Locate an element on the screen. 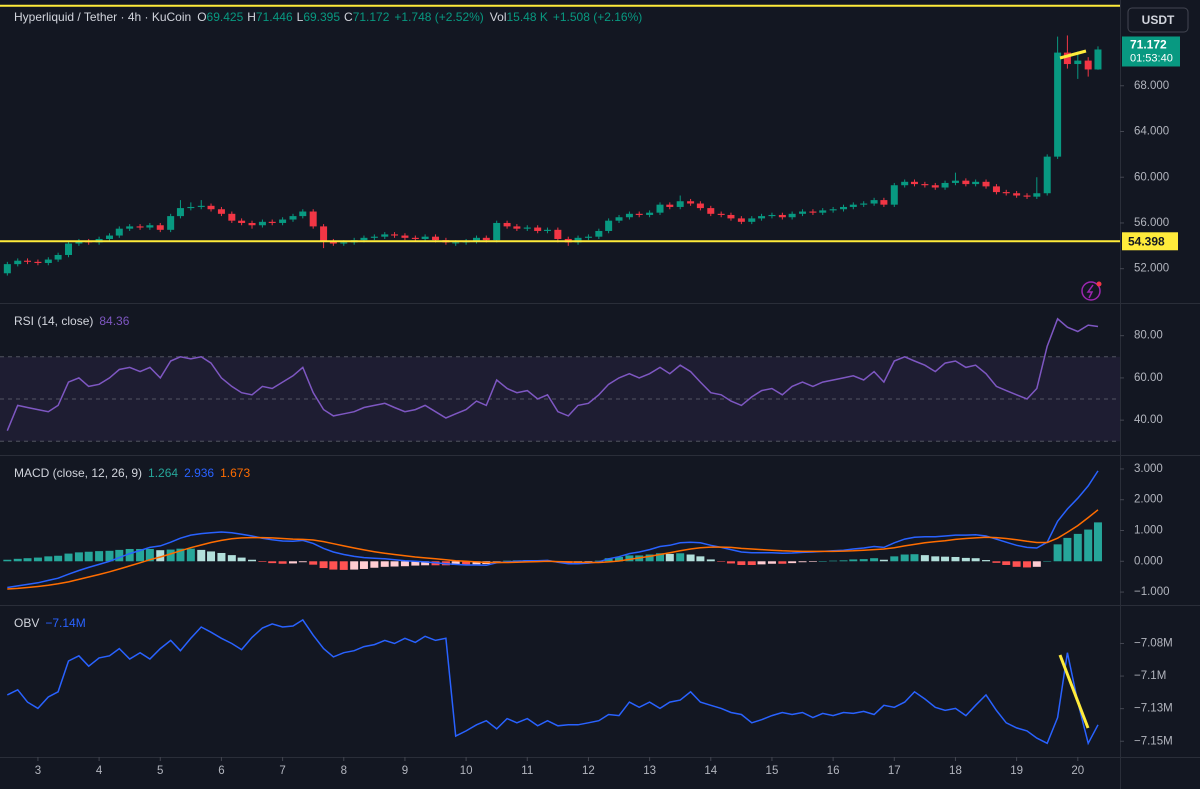 Image resolution: width=1200 pixels, height=789 pixels. y-tick-label: 0.000 is located at coordinates (1148, 561).